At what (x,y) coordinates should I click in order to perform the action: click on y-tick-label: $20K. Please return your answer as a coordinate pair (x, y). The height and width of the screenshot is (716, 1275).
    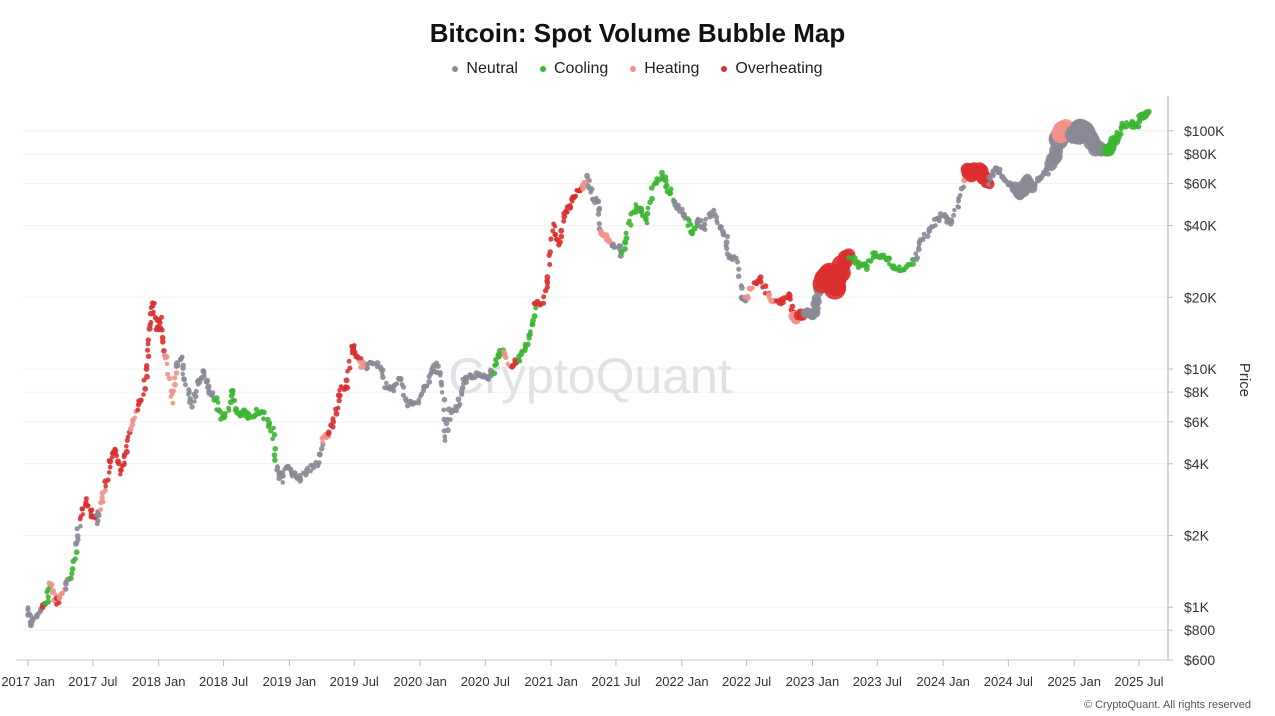
    Looking at the image, I should click on (1200, 297).